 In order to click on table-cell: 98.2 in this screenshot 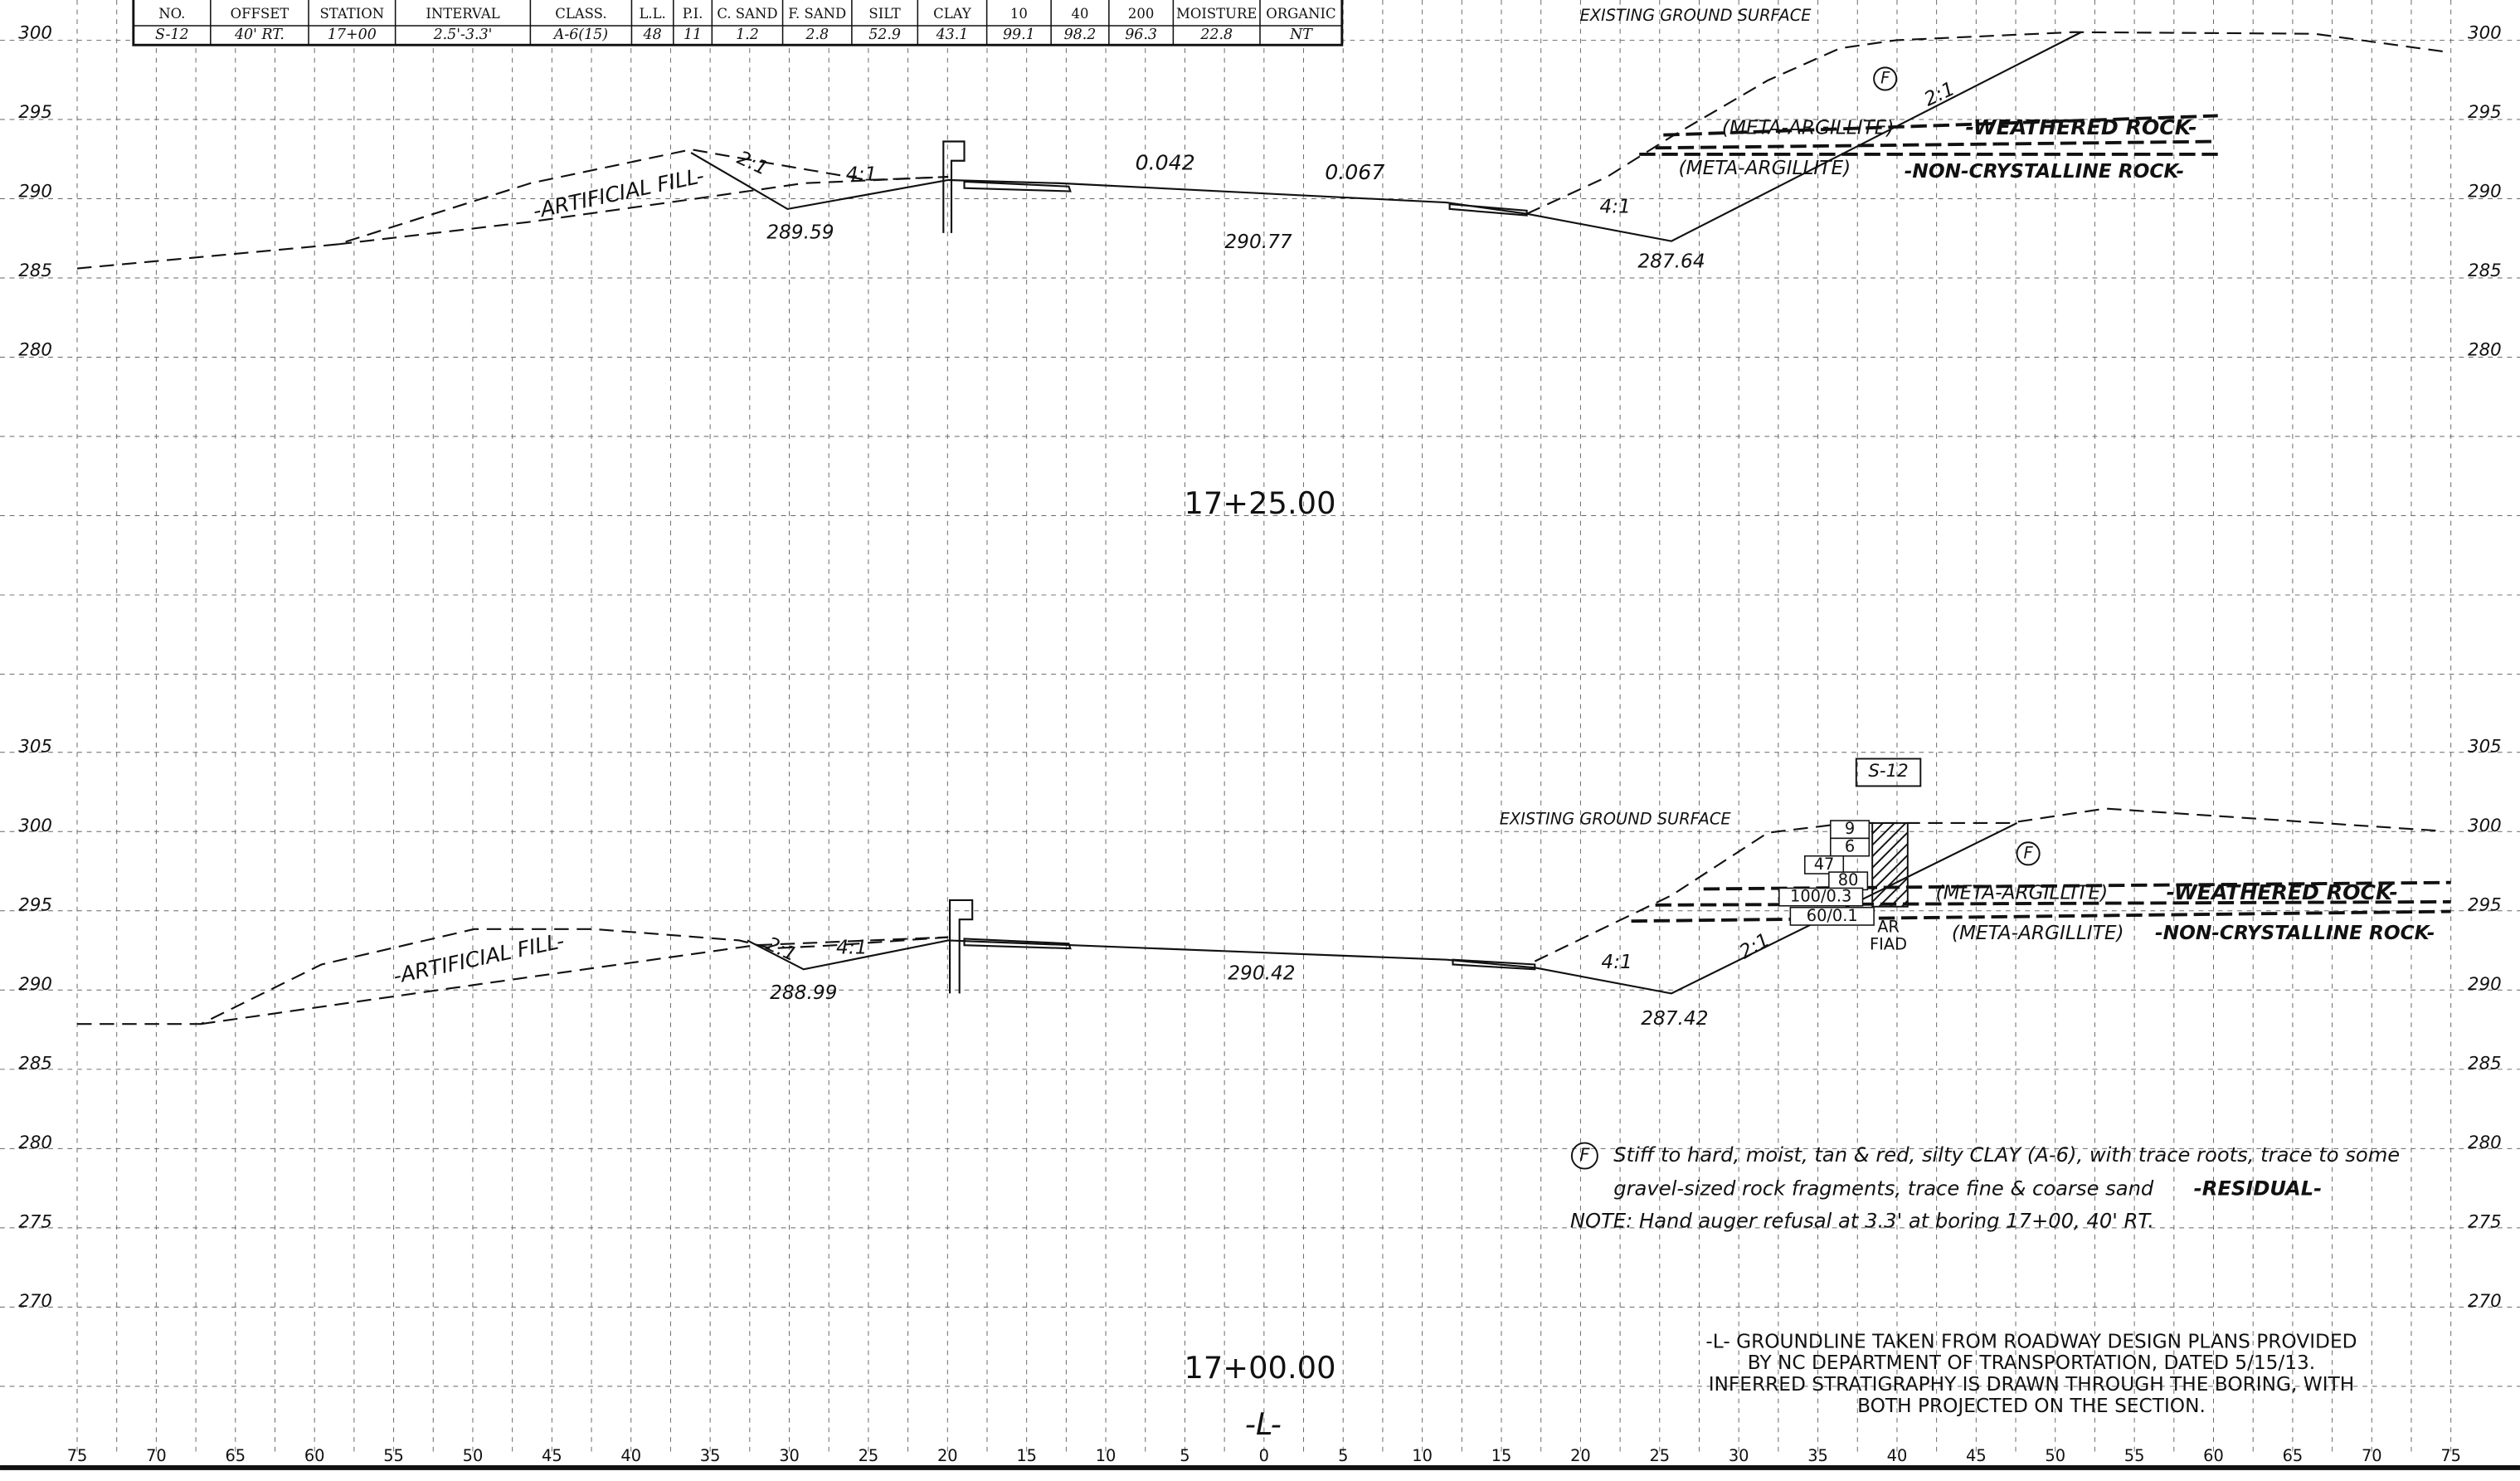, I will do `click(1080, 35)`.